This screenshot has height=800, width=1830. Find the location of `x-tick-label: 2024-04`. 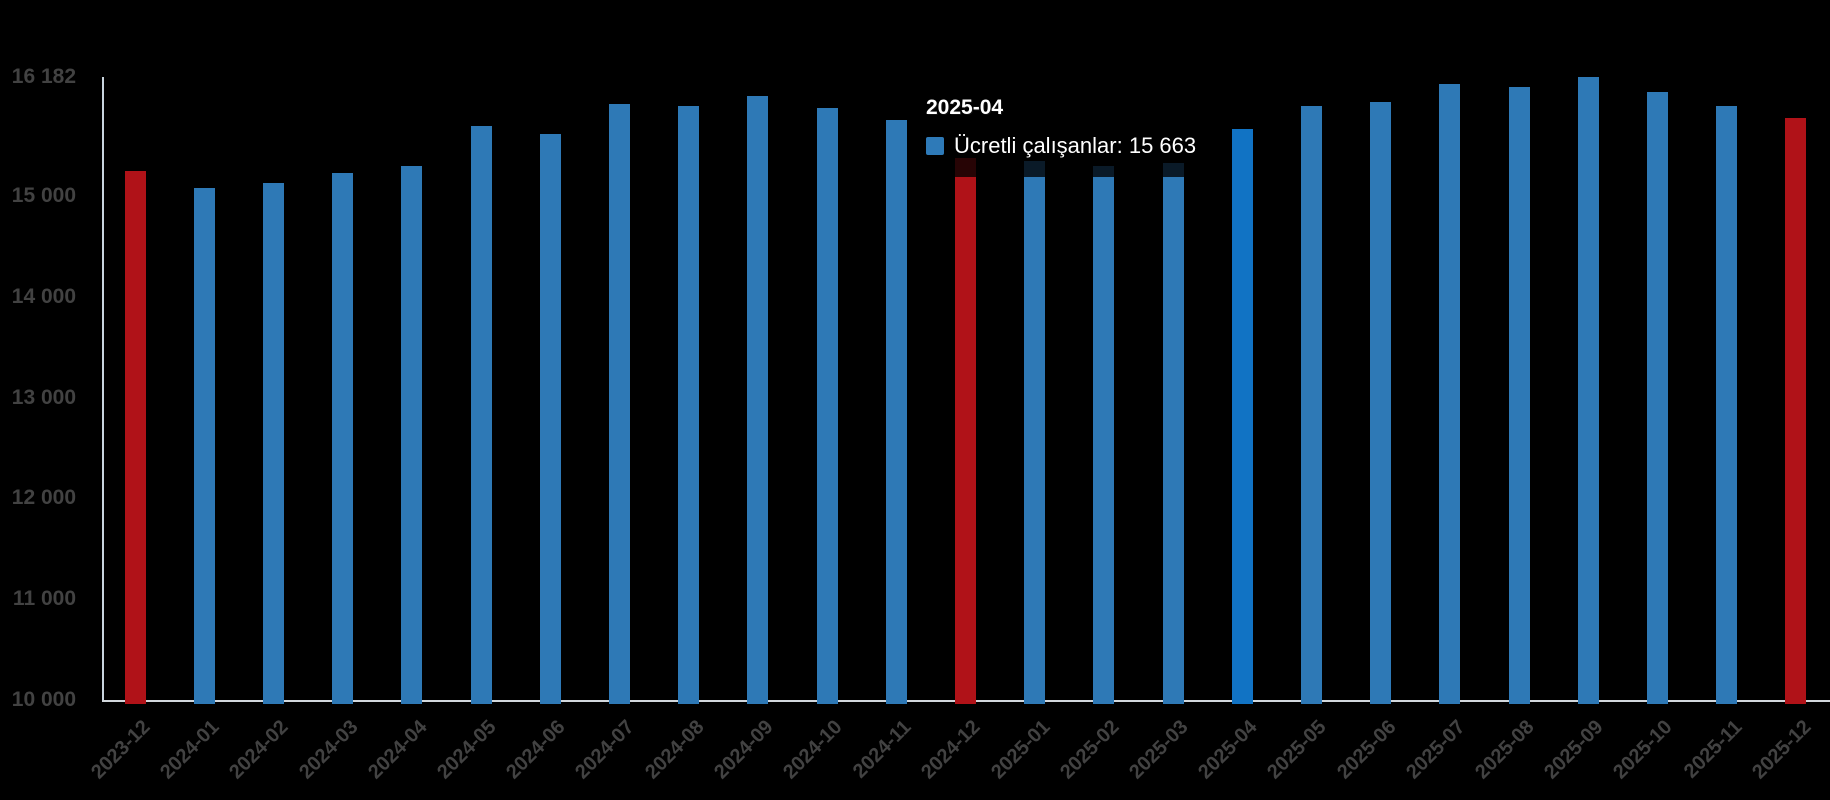

x-tick-label: 2024-04 is located at coordinates (397, 750).